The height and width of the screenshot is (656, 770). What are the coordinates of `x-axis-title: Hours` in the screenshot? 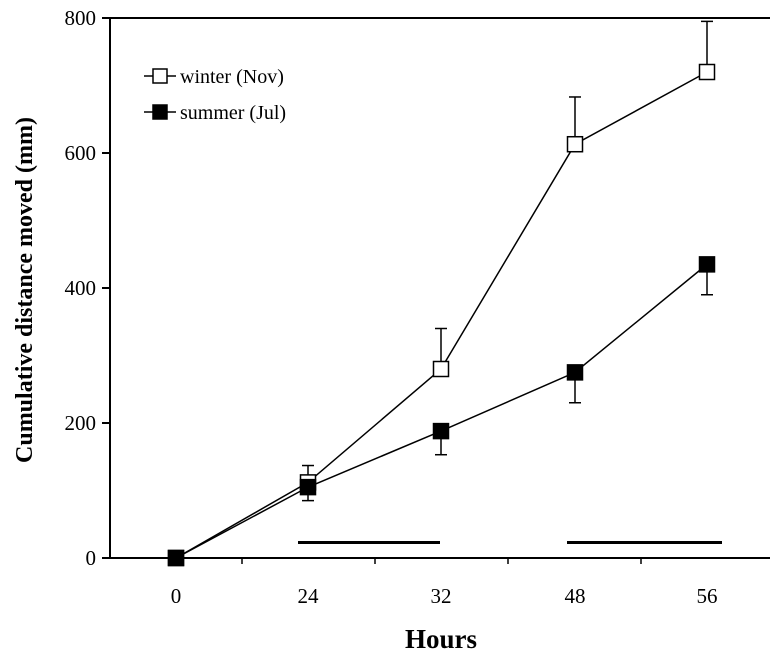 It's located at (441, 639).